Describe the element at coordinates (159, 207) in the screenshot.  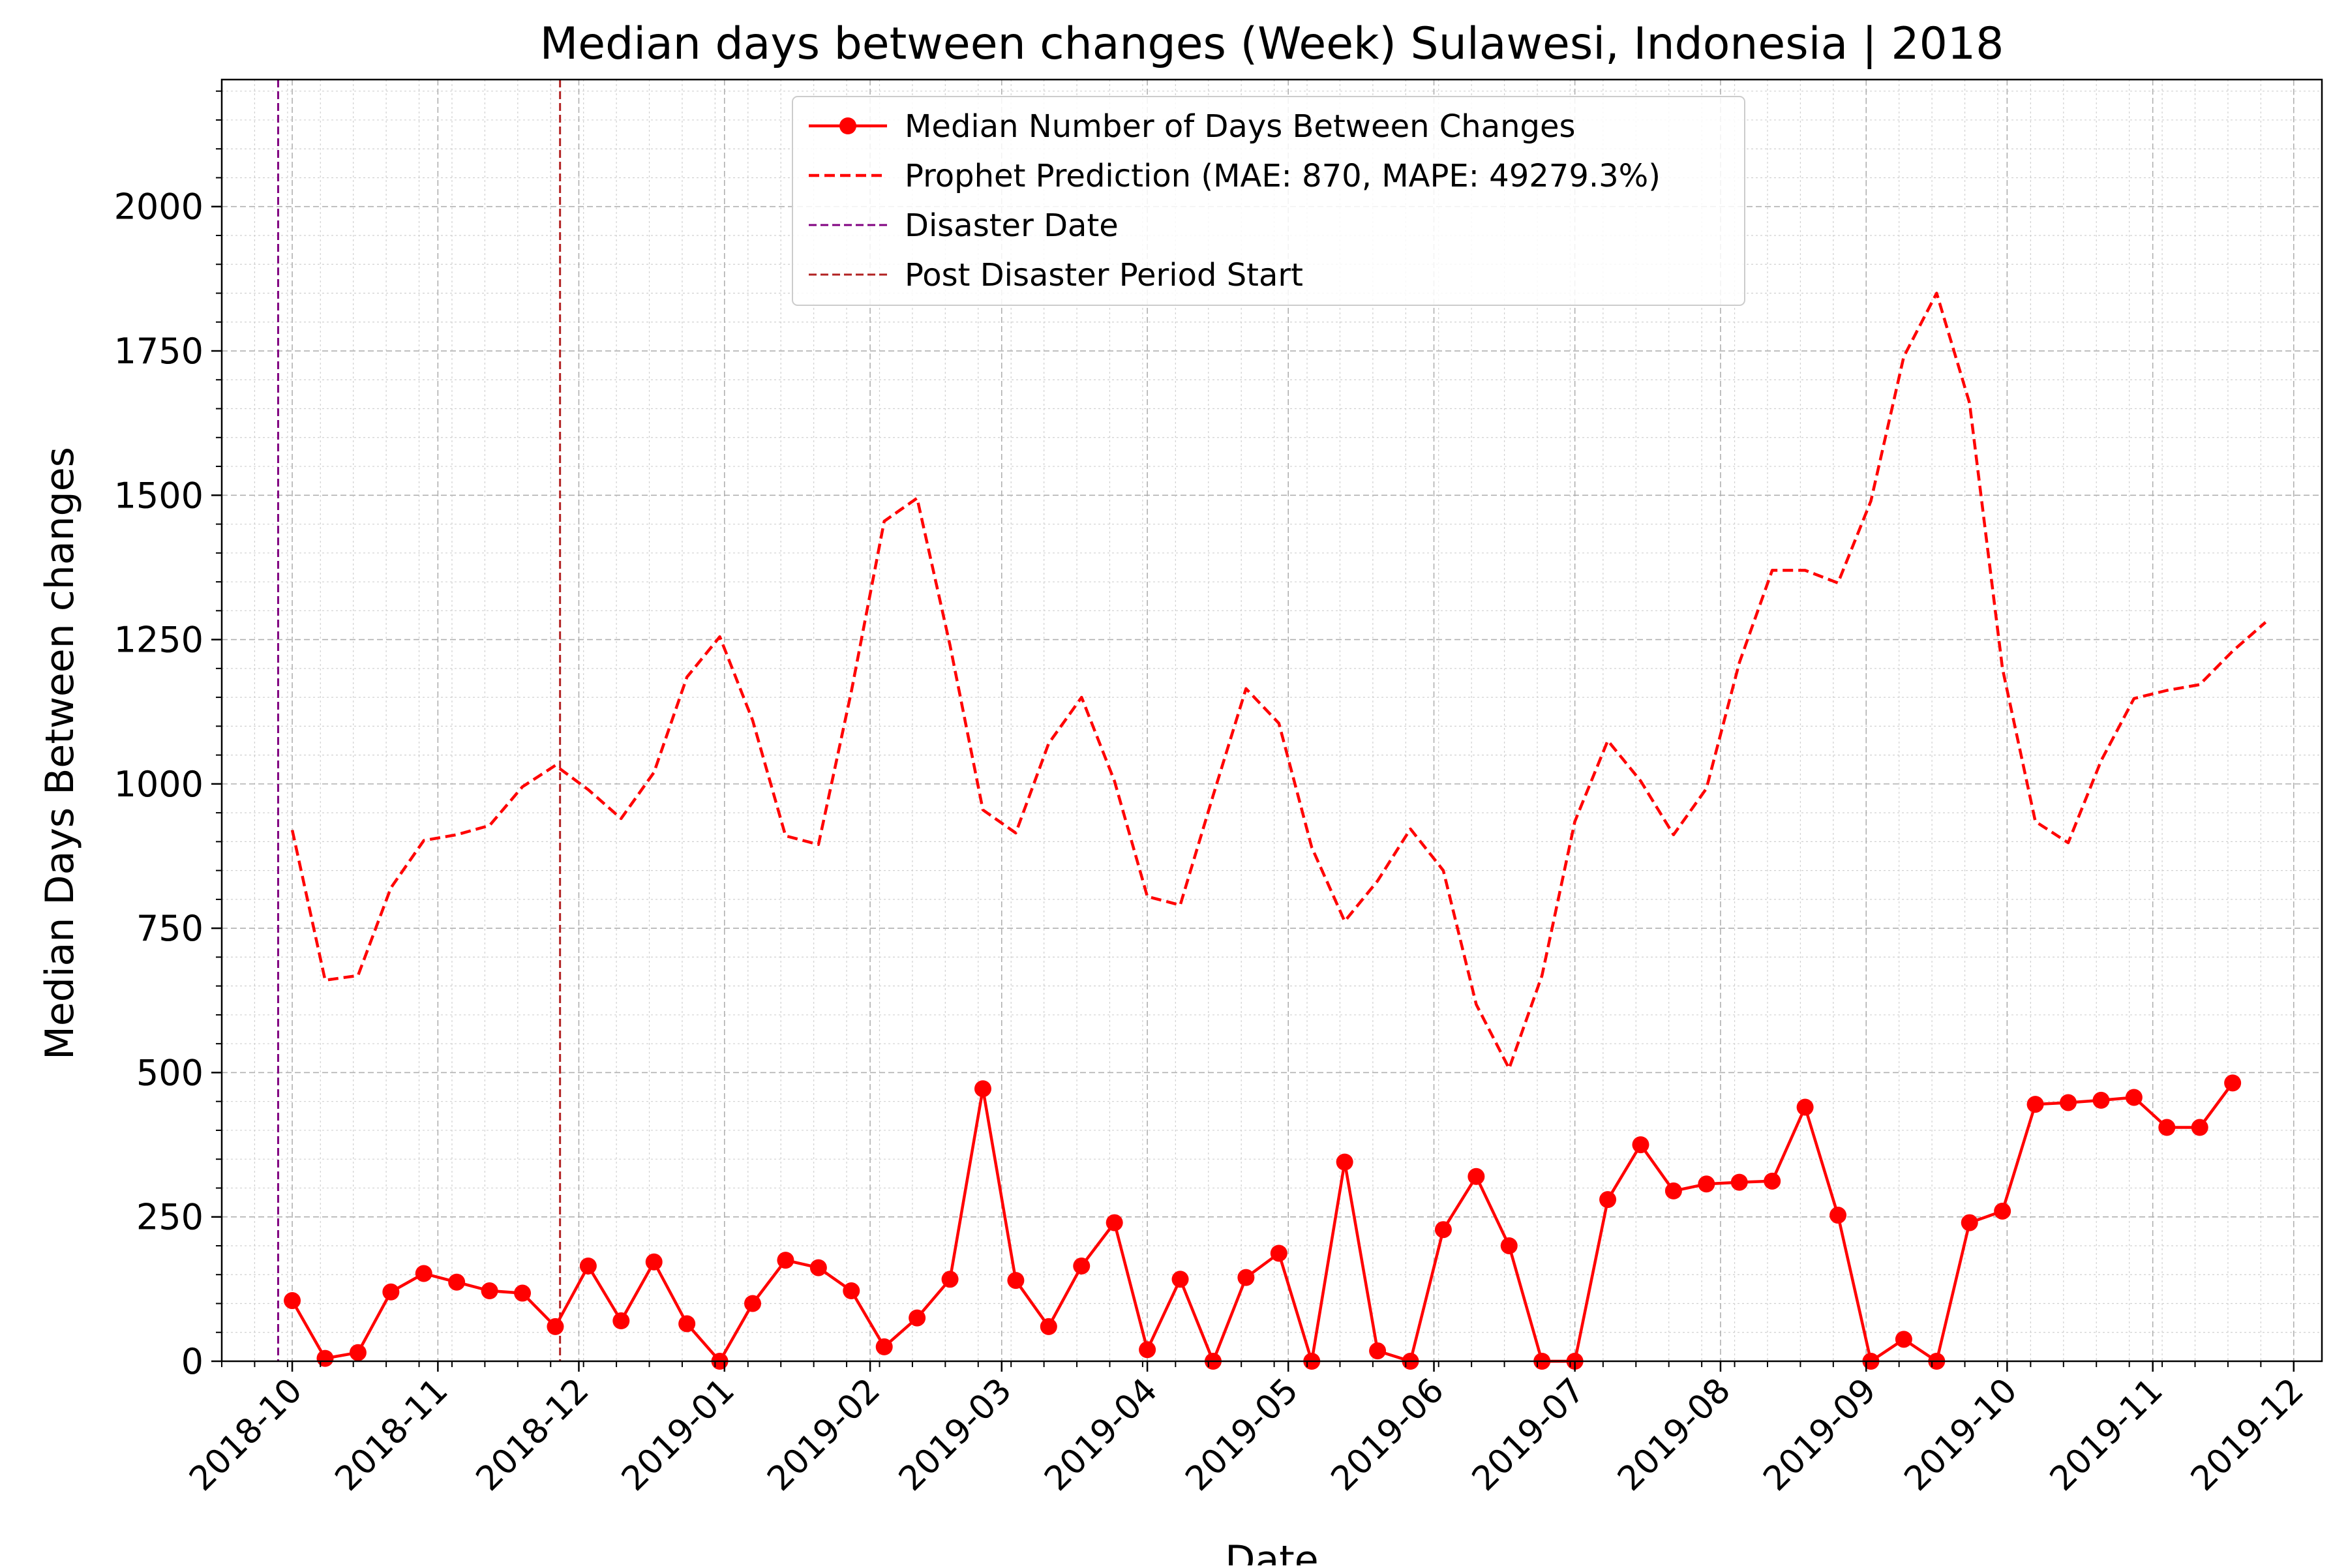
I see `y-tick-label: 2000` at that location.